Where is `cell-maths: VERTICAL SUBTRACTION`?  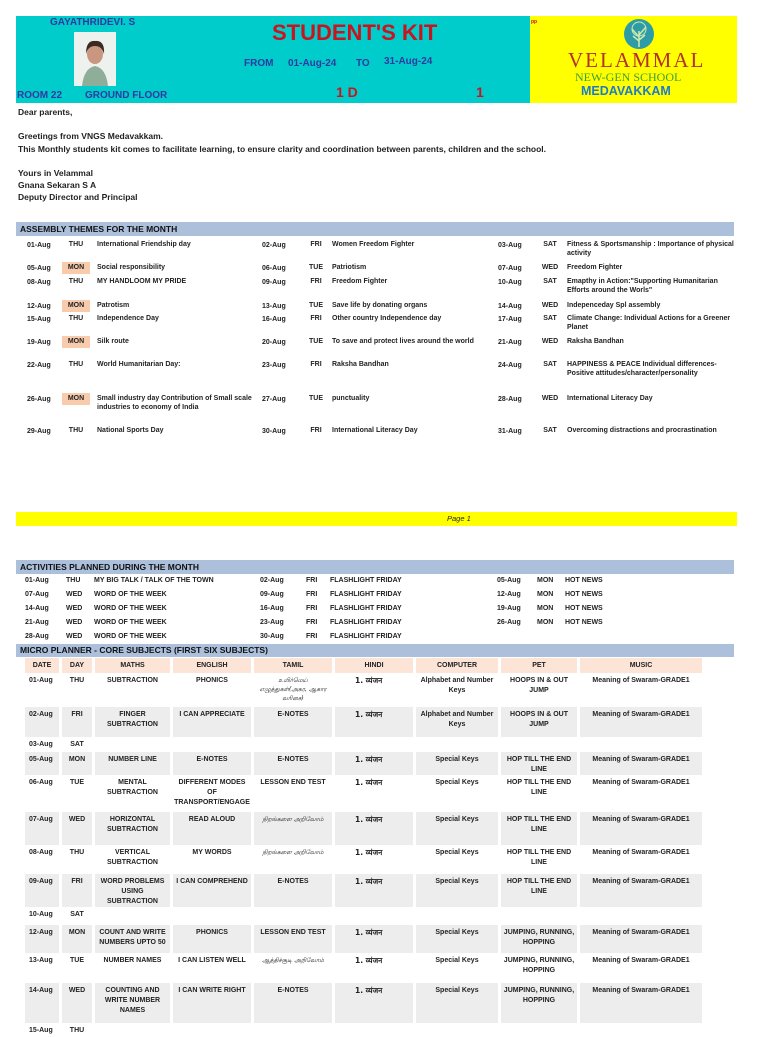
cell-maths: VERTICAL SUBTRACTION is located at coordinates (132, 857).